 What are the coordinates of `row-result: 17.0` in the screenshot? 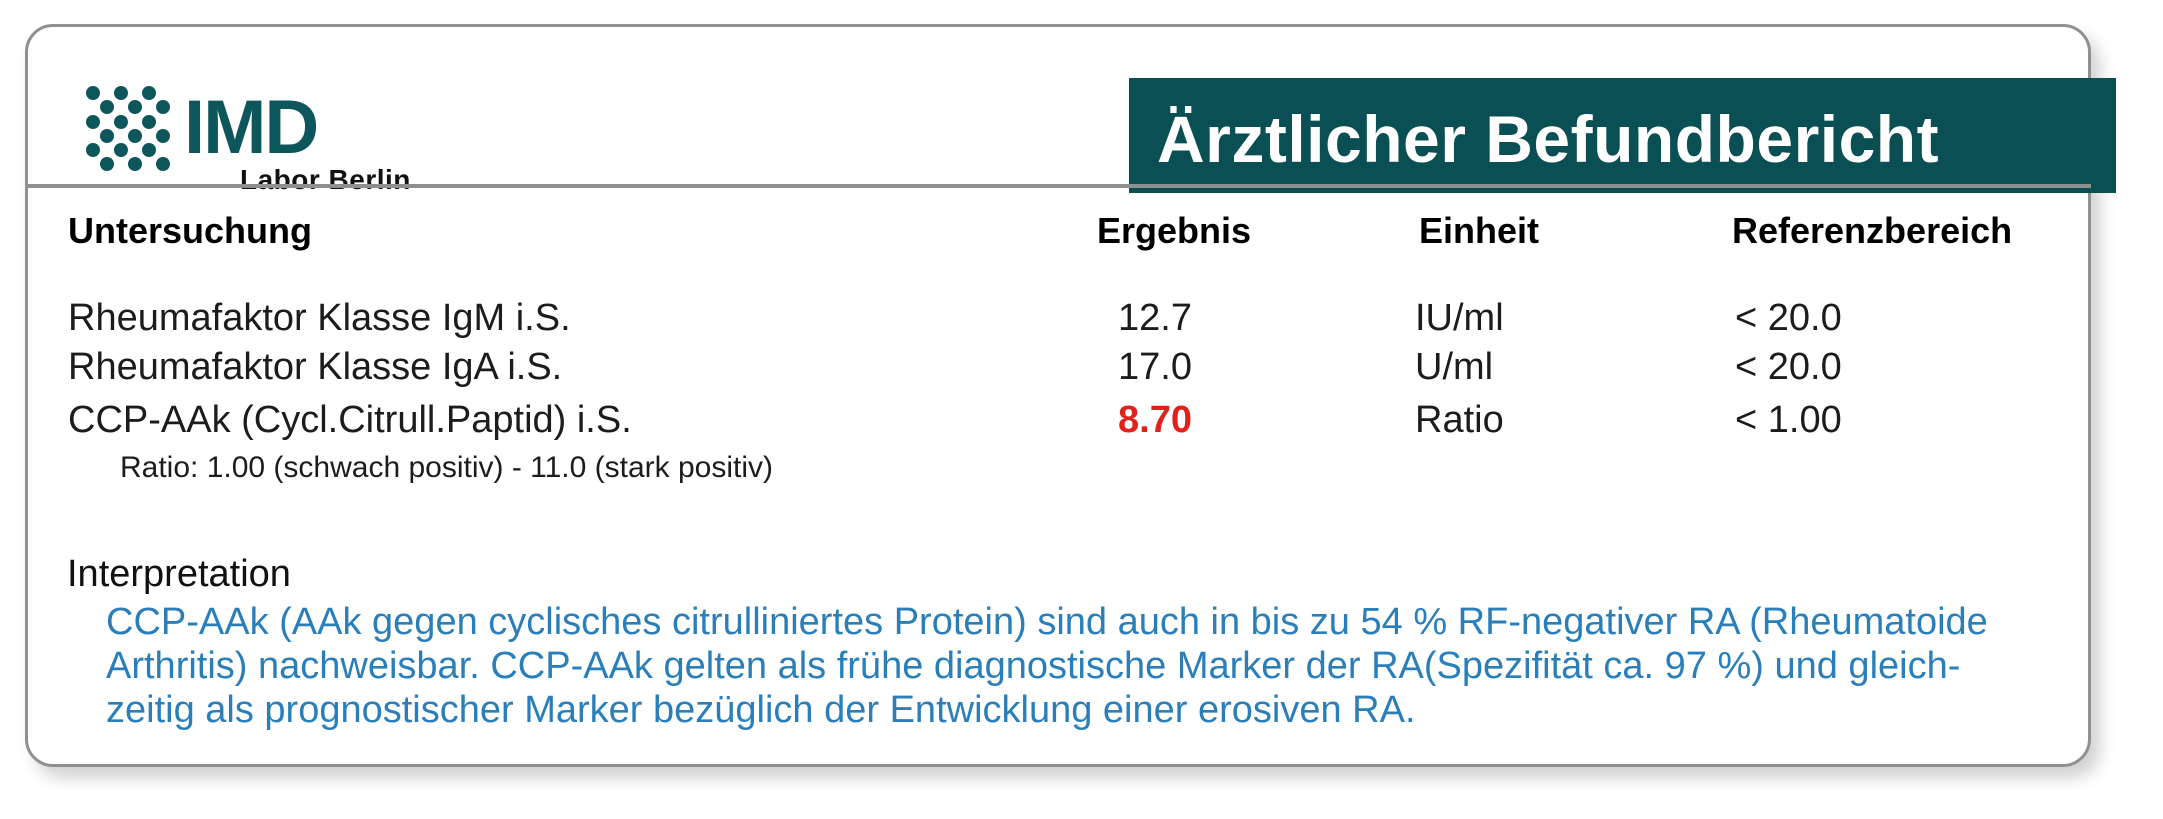 It's located at (1155, 367).